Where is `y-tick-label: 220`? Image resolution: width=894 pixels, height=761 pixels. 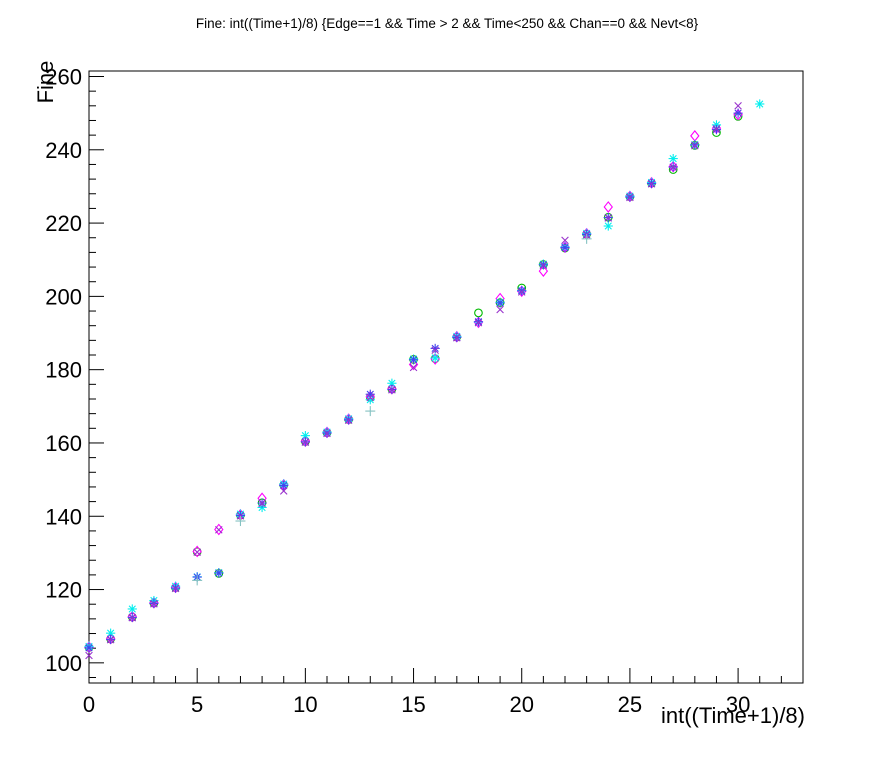
y-tick-label: 220 is located at coordinates (63, 223).